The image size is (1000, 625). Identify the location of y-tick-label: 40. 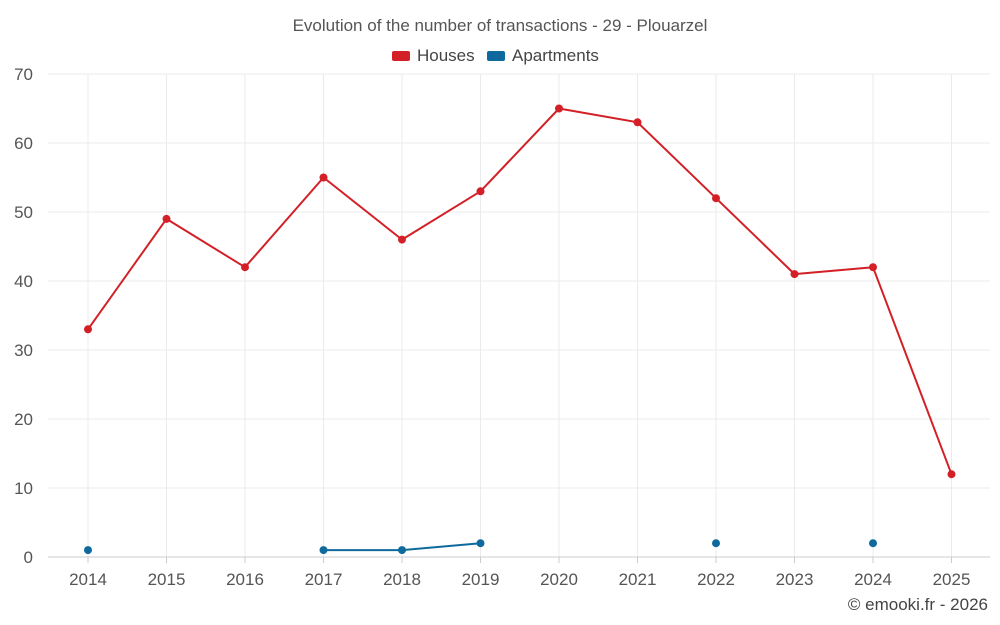
(23, 281).